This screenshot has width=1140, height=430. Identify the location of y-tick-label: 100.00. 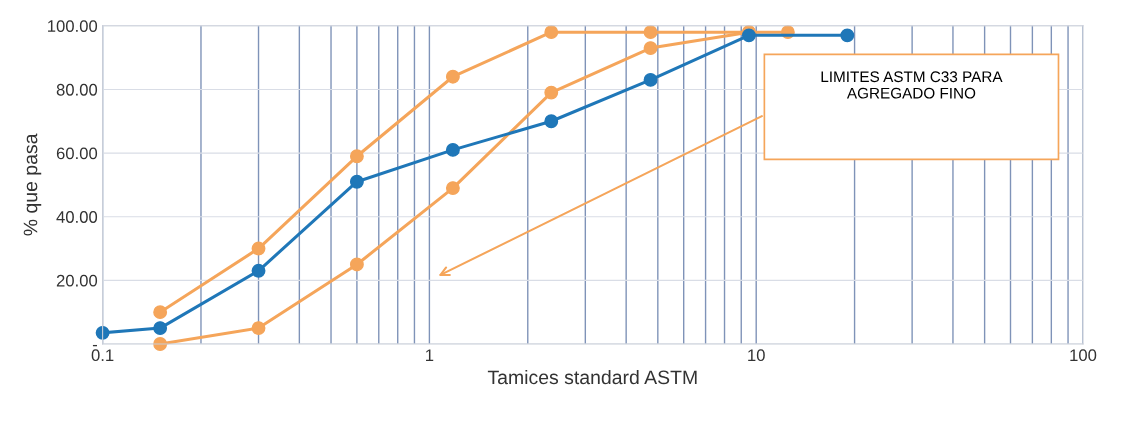
(73, 26).